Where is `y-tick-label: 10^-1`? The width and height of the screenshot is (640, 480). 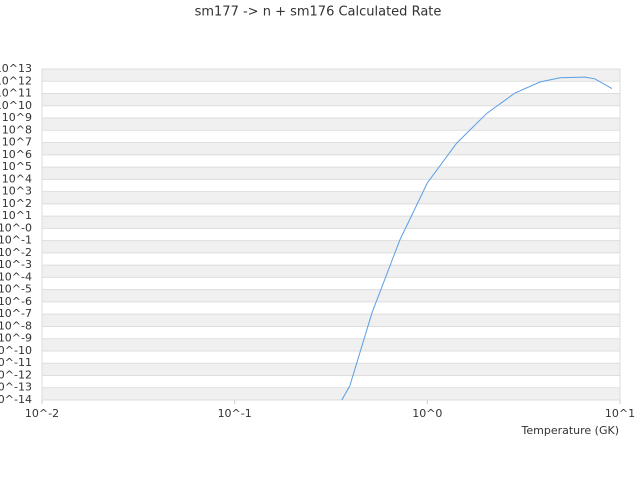
y-tick-label: 10^-1 is located at coordinates (16, 240).